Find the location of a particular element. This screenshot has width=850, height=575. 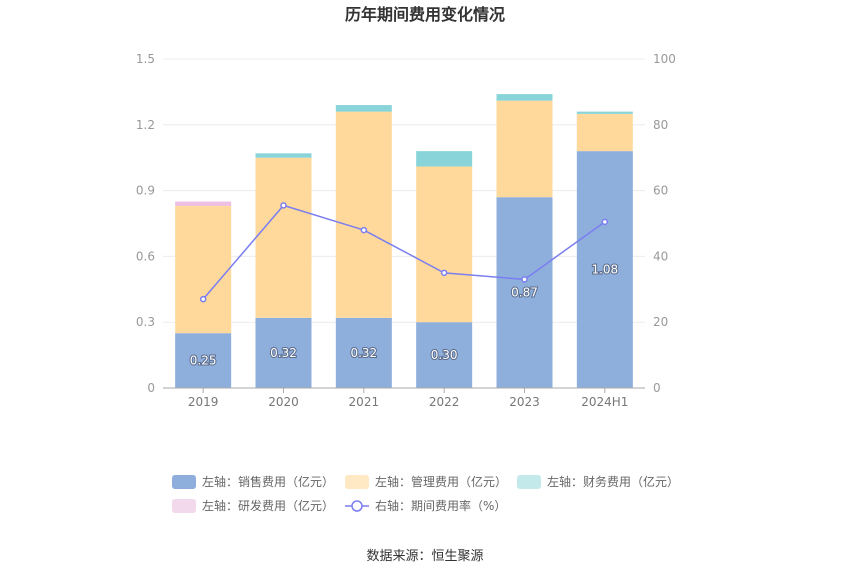

source-note: 数据来源：恒生聚源 is located at coordinates (424, 556).